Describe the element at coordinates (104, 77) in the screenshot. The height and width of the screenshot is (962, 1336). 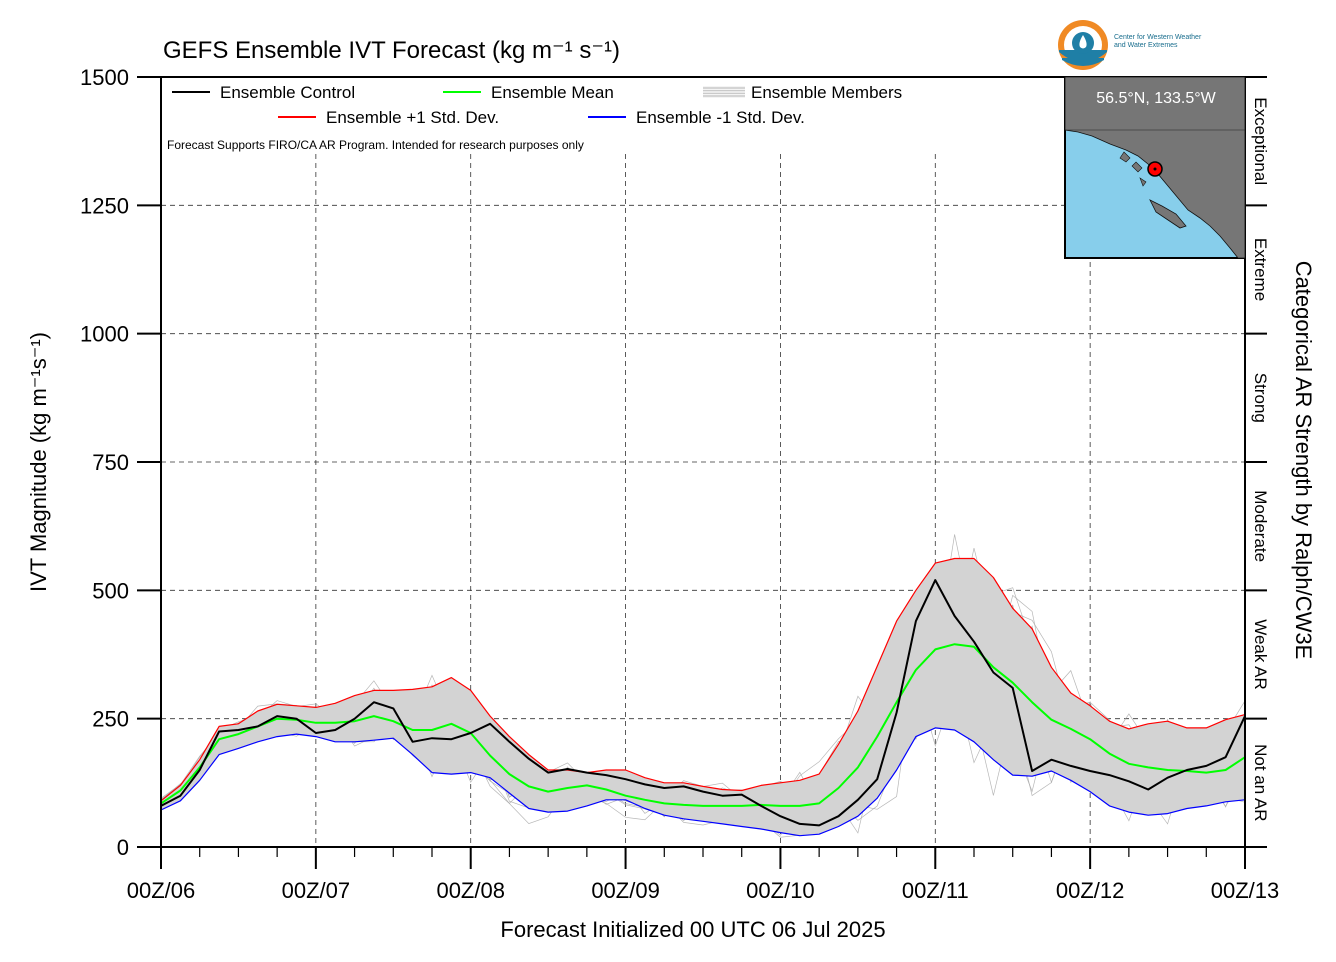
I see `y-tick-label: 1500` at that location.